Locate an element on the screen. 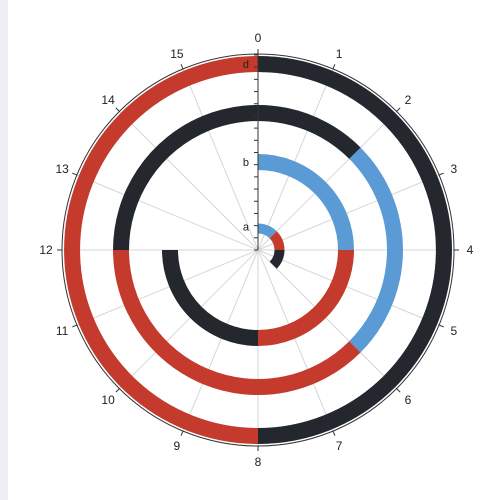  radius-label-b: b is located at coordinates (246, 163).